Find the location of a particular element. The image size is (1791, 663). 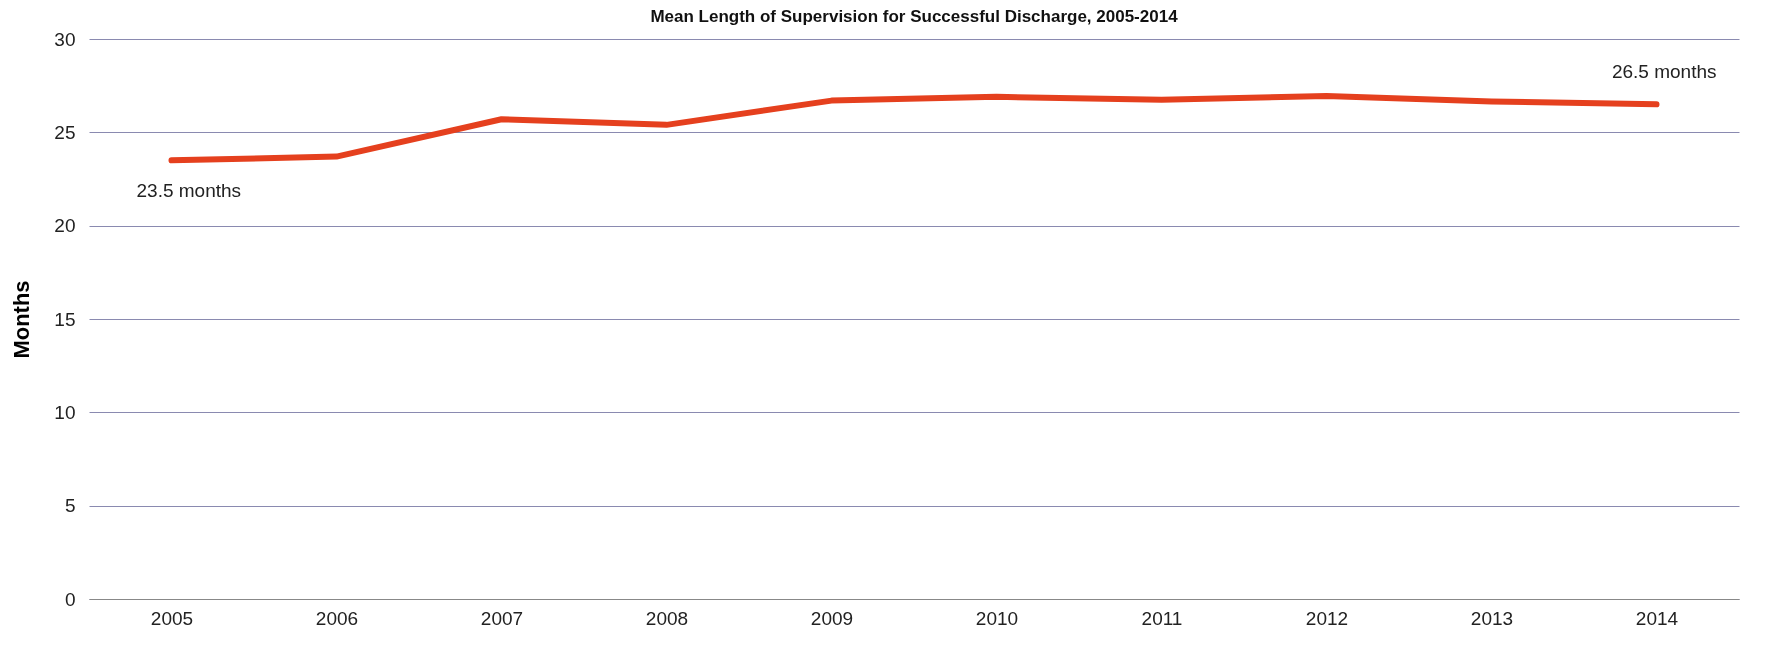

x-tick-label: 2005 is located at coordinates (172, 618).